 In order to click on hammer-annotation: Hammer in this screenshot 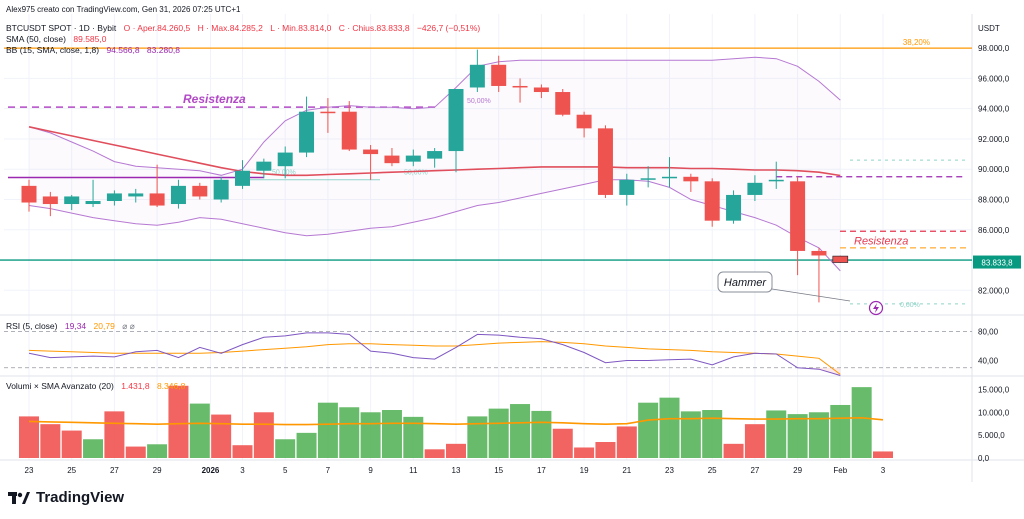, I will do `click(784, 286)`.